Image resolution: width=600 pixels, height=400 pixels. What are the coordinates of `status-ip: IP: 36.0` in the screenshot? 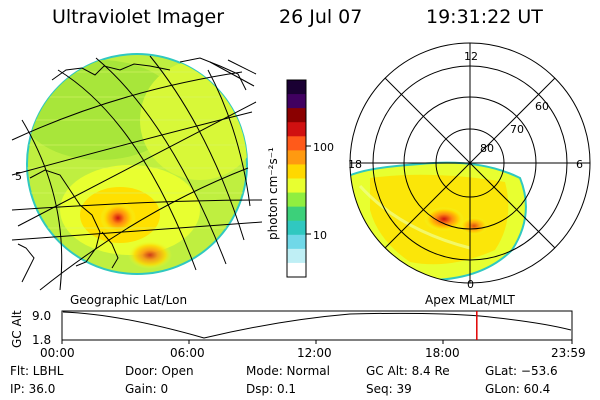 It's located at (33, 389).